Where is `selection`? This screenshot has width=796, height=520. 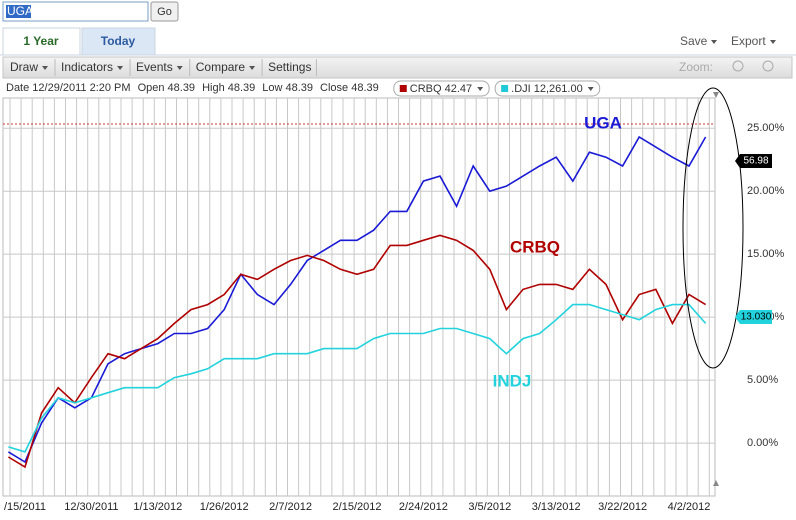
selection is located at coordinates (18, 11).